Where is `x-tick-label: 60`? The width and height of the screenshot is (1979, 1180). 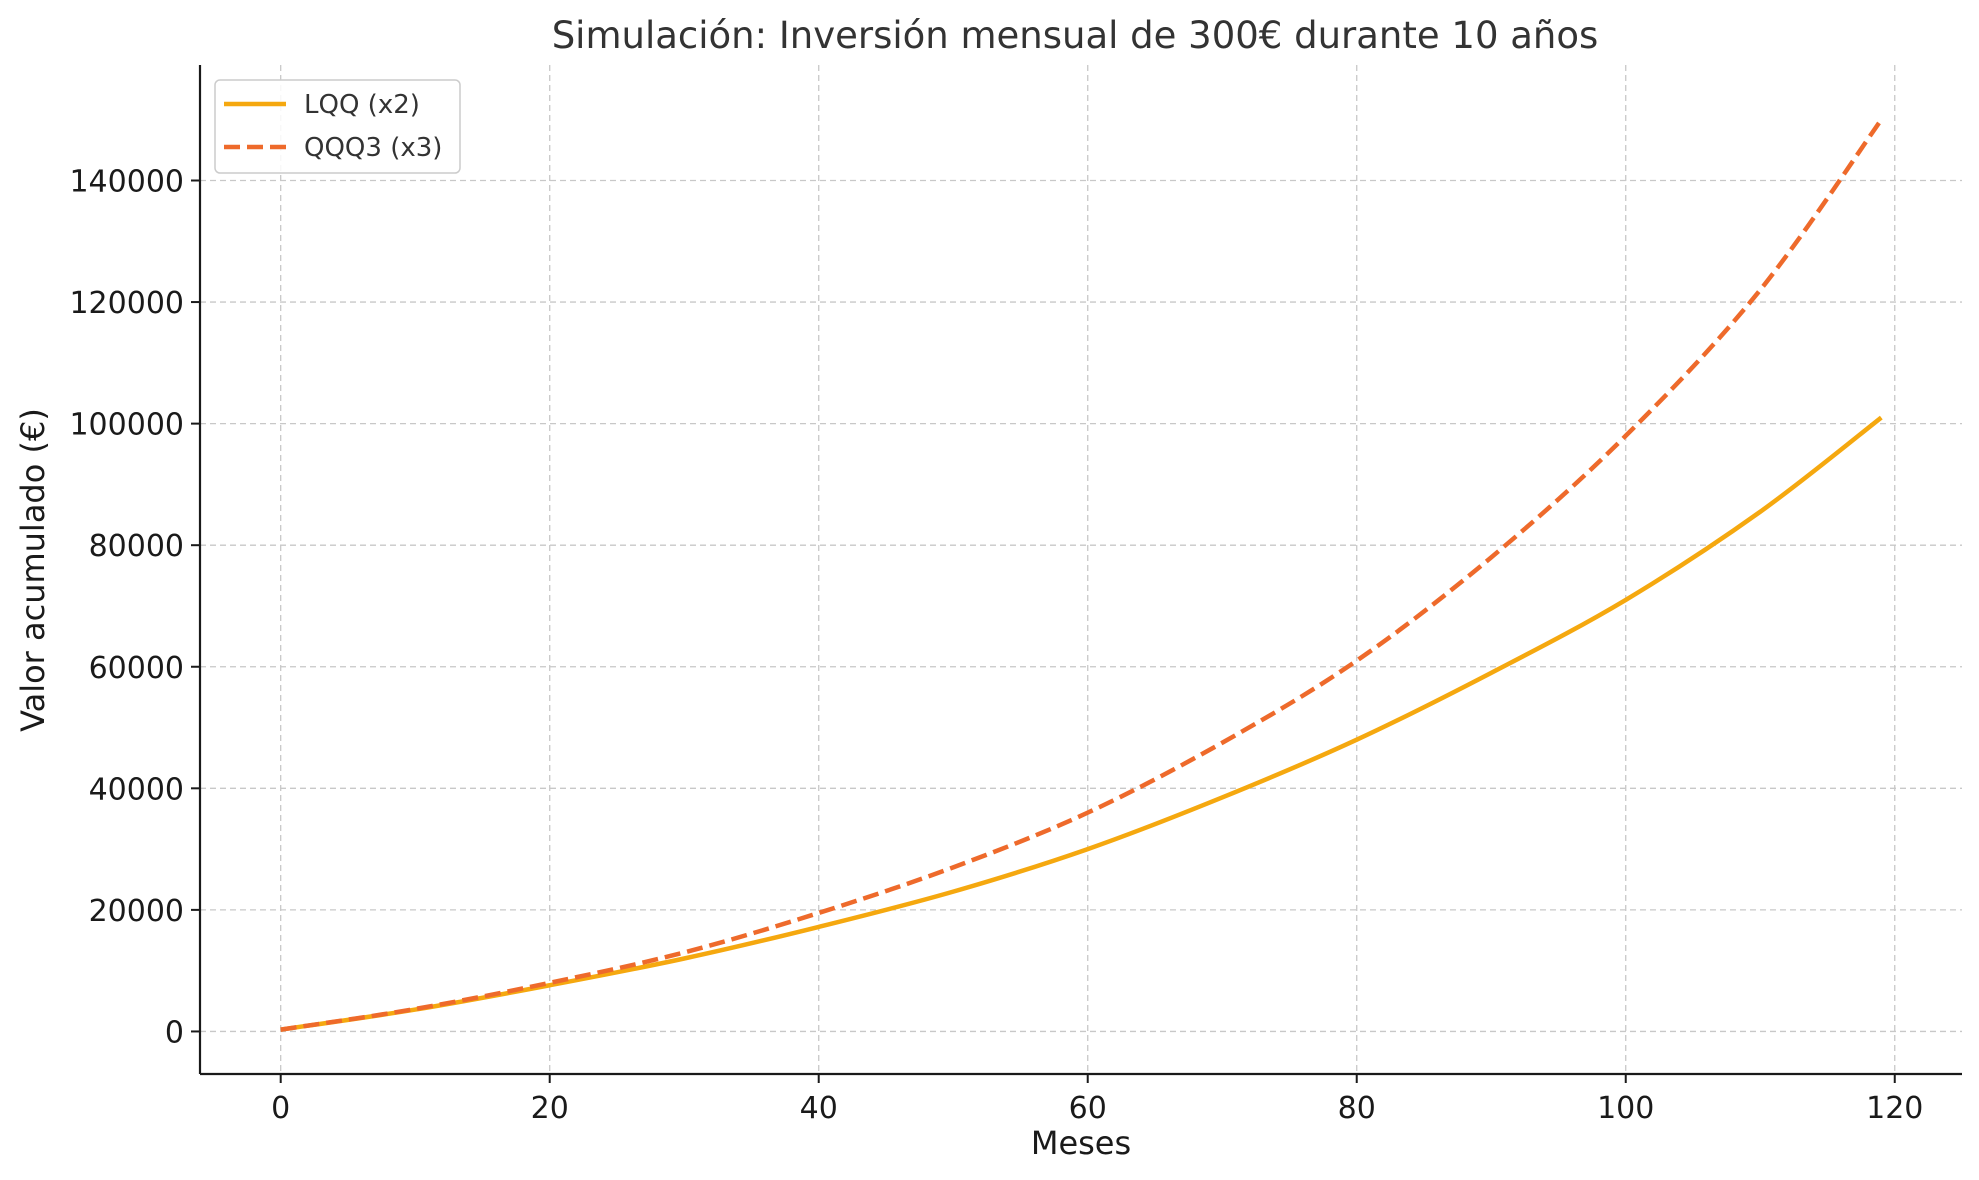 x-tick-label: 60 is located at coordinates (1088, 1108).